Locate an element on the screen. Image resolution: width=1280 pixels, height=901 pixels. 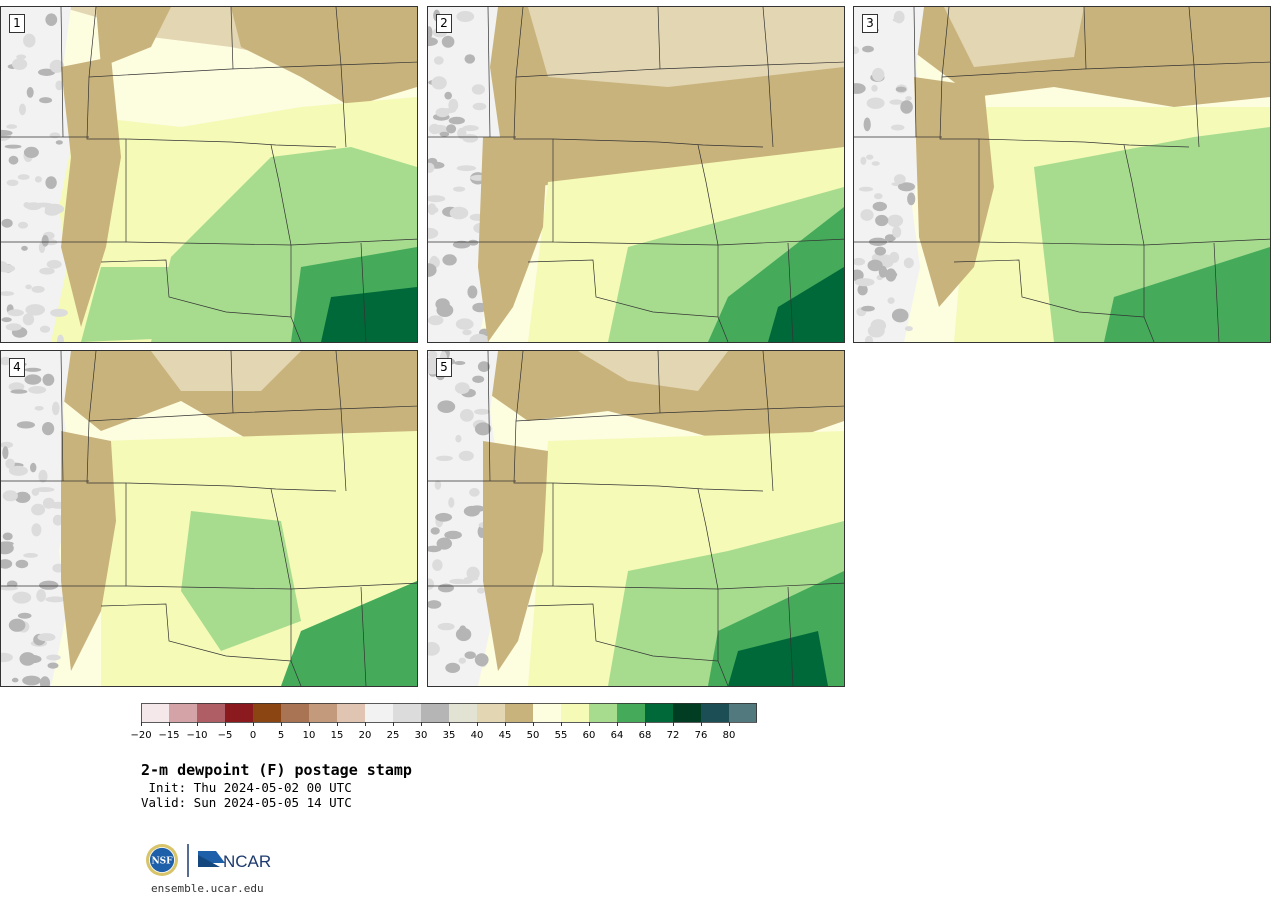
map-panel-4: 4 is located at coordinates (209, 518).